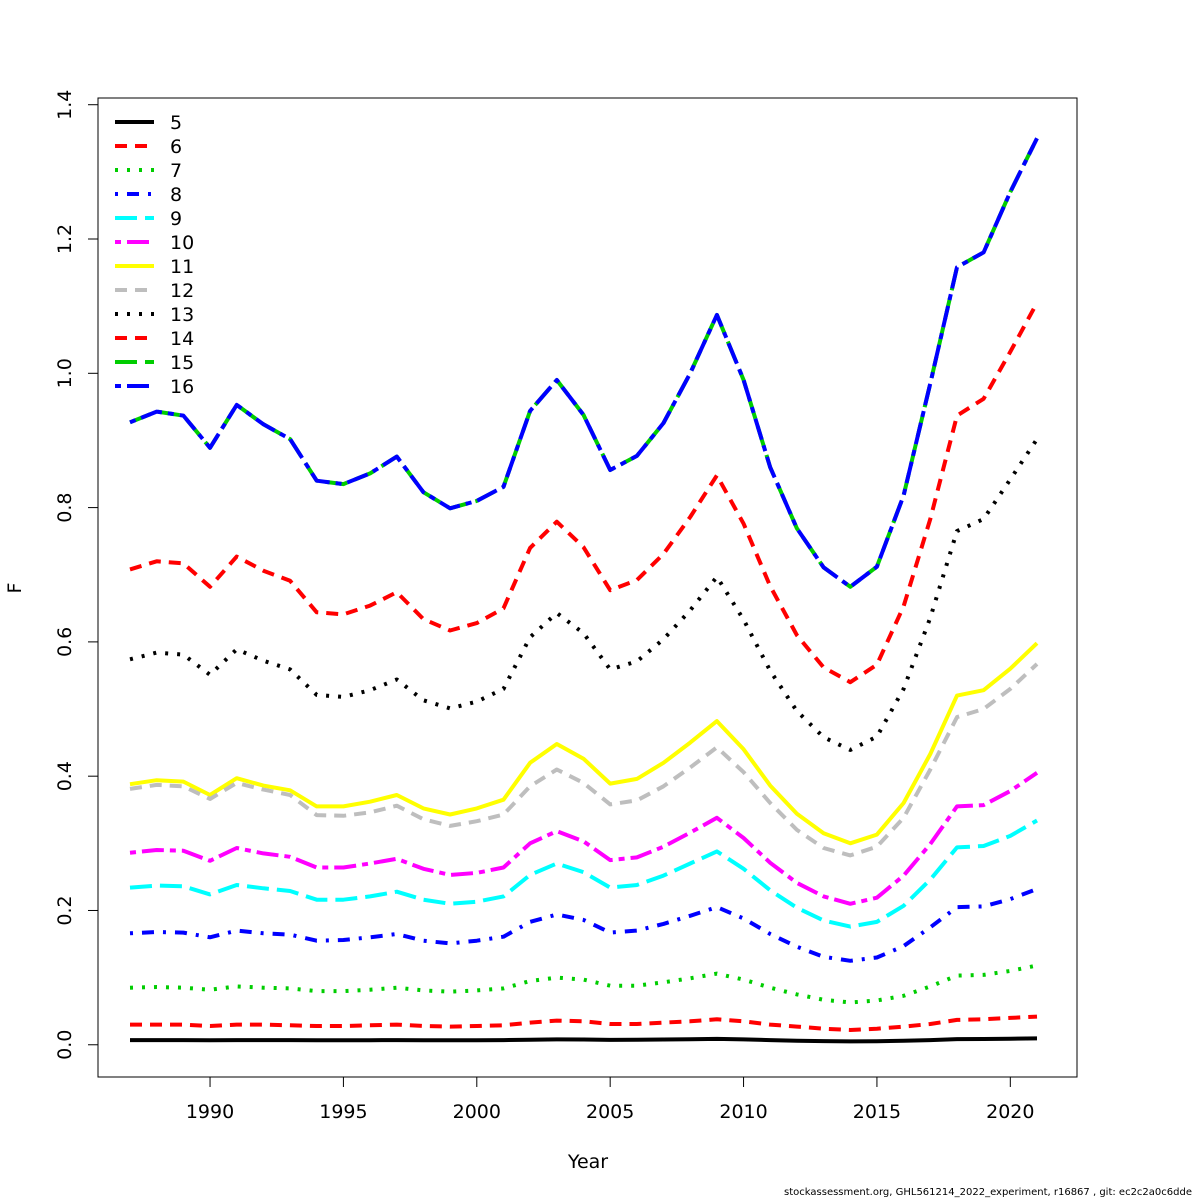 The image size is (1200, 1200). I want to click on y-tick-label: 0.8, so click(65, 507).